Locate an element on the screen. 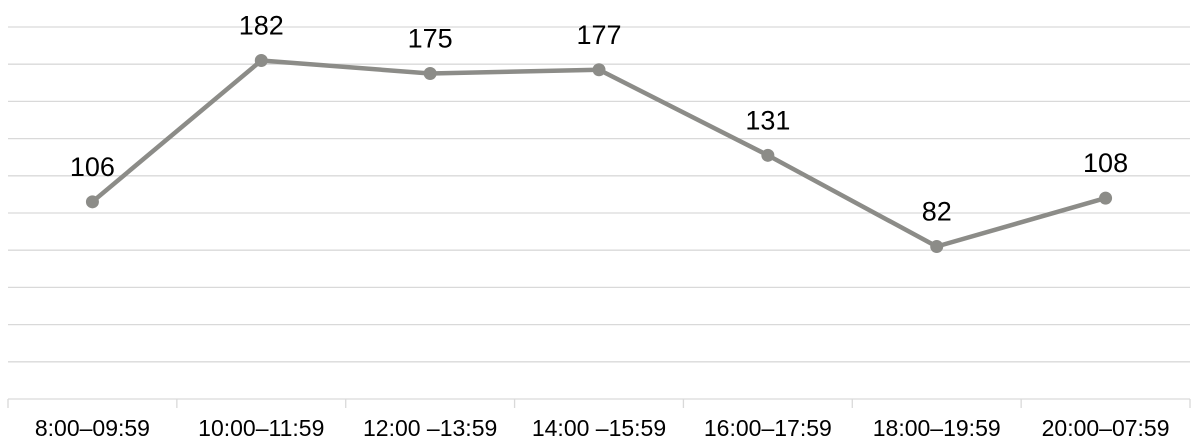 The height and width of the screenshot is (444, 1193). category-label: 12:00 –13:59 is located at coordinates (430, 428).